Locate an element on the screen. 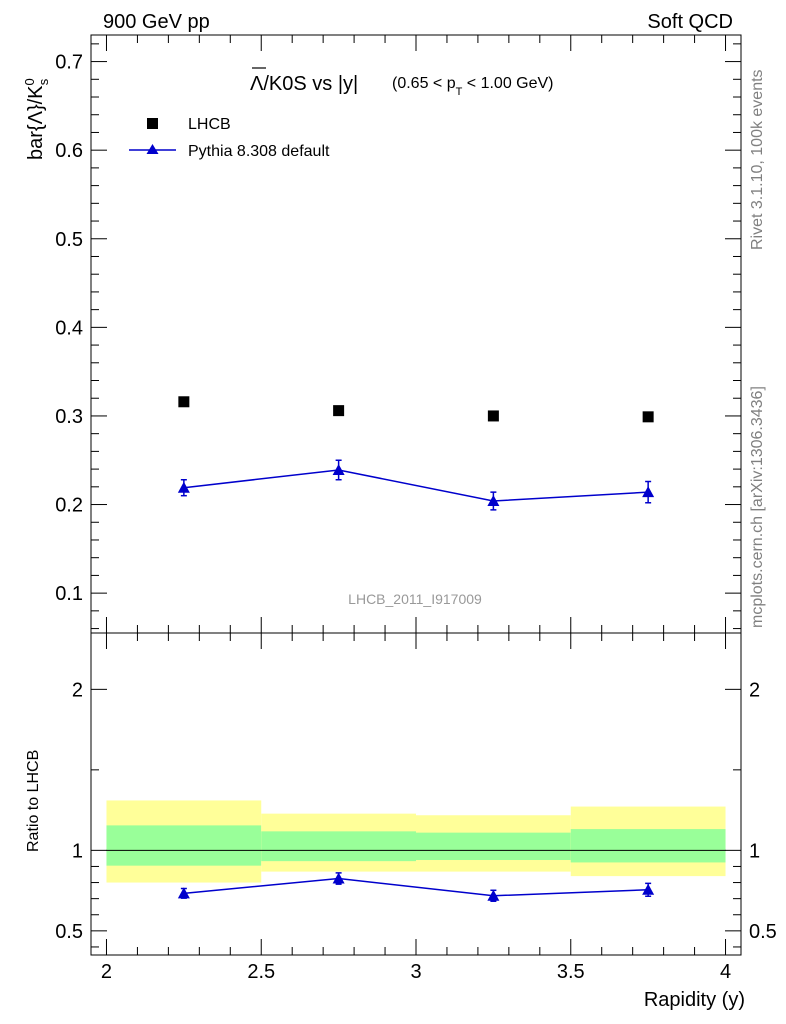 The image size is (786, 1024). analysis-watermark: LHCB_2011_I917009 is located at coordinates (415, 599).